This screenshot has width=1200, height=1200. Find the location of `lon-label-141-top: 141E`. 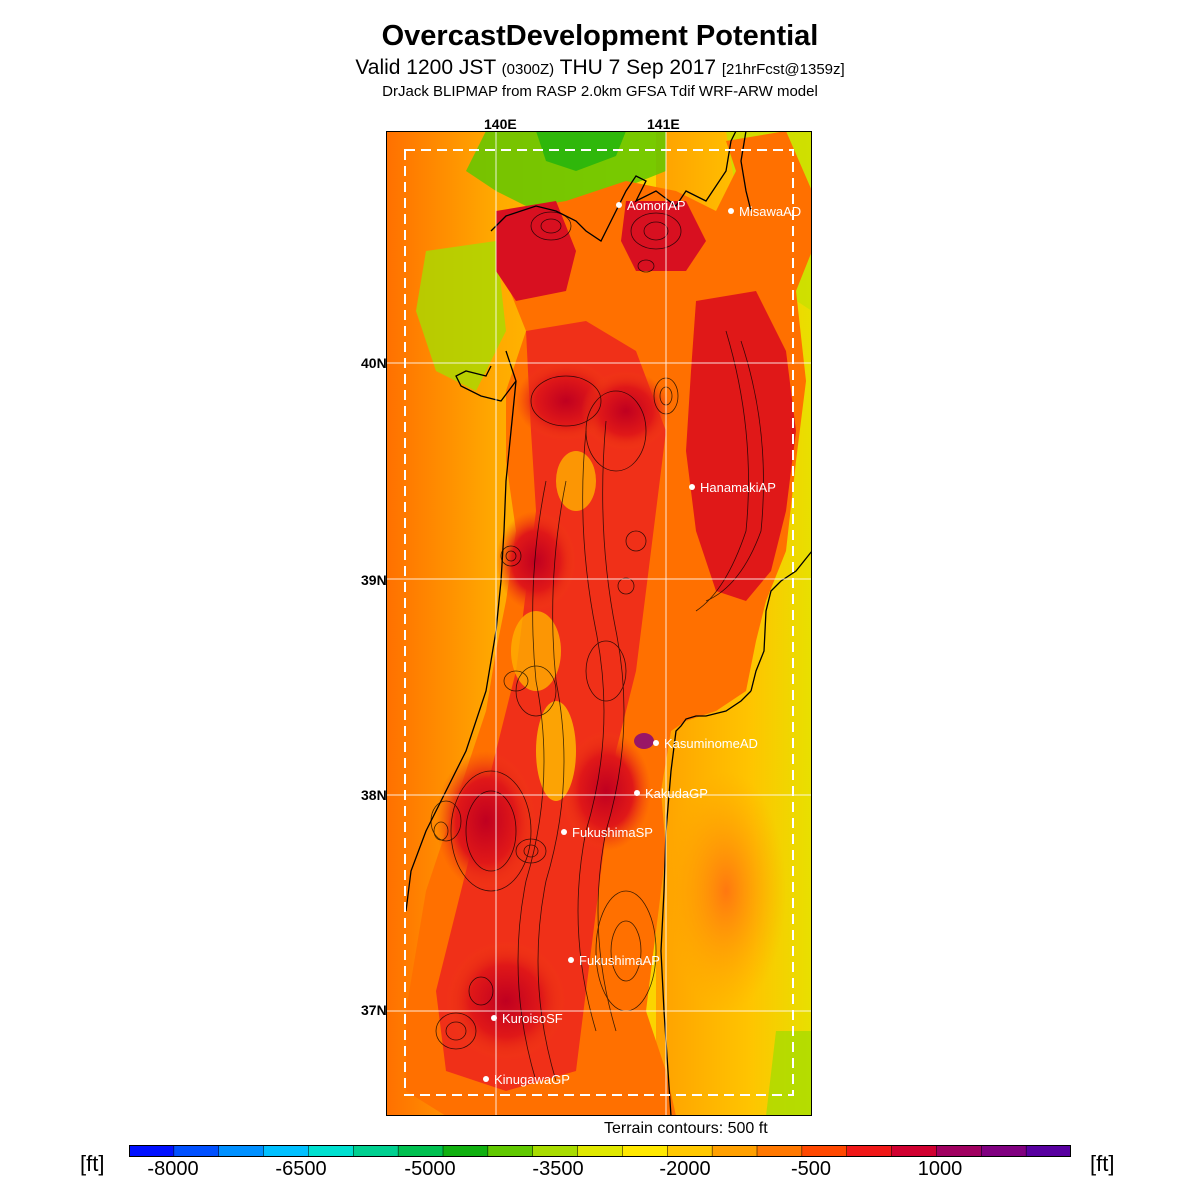

lon-label-141-top: 141E is located at coordinates (663, 124).